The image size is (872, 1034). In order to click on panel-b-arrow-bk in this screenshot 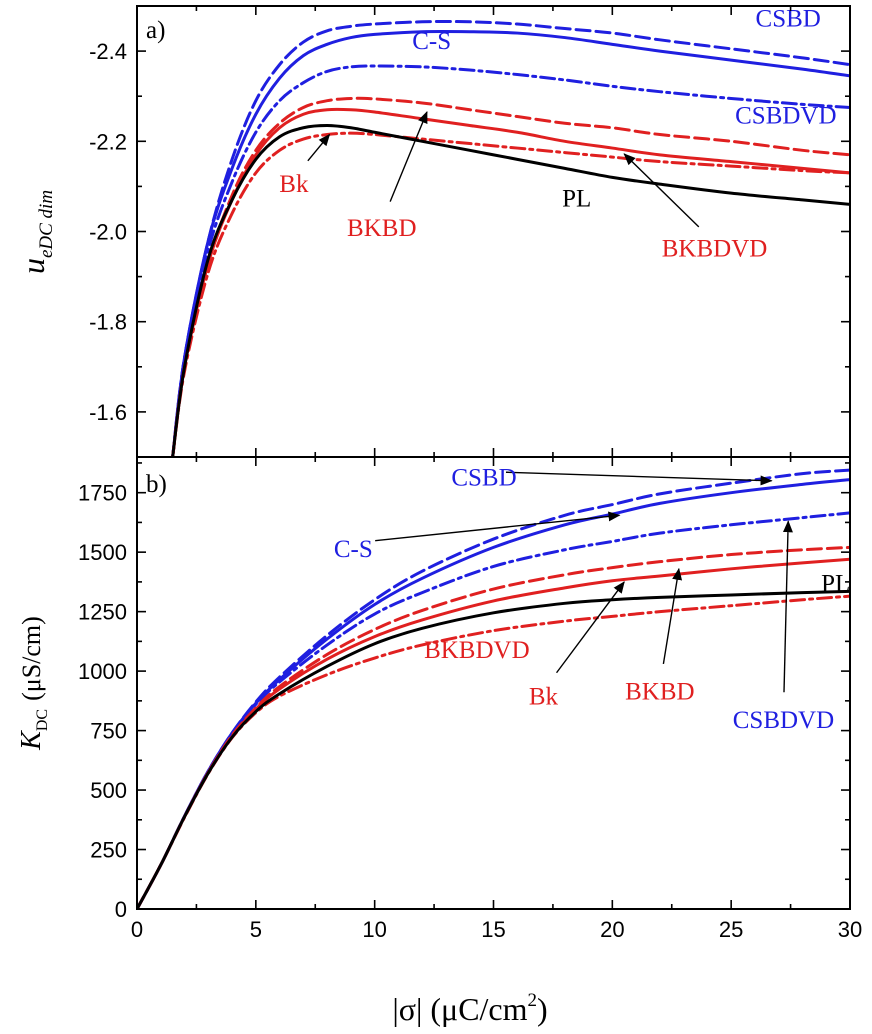, I will do `click(590, 627)`.